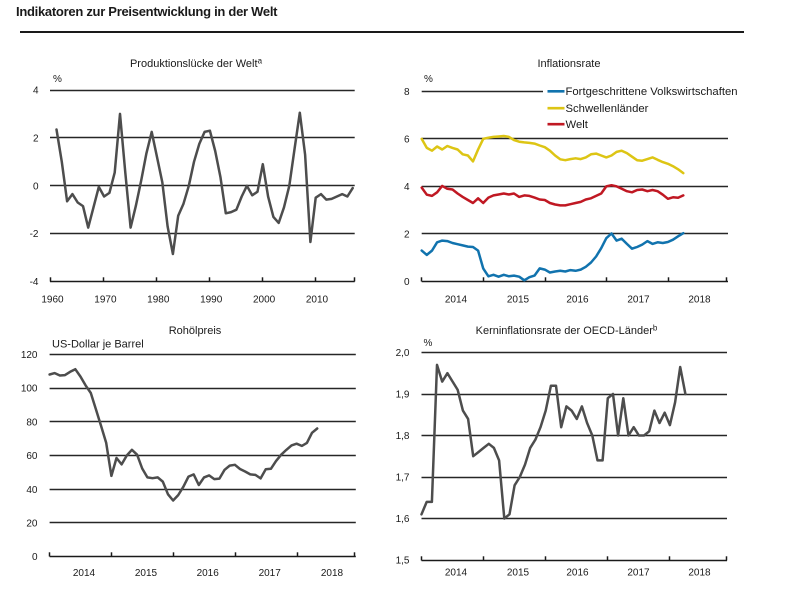  I want to click on svg-text: 1,5, so click(403, 561).